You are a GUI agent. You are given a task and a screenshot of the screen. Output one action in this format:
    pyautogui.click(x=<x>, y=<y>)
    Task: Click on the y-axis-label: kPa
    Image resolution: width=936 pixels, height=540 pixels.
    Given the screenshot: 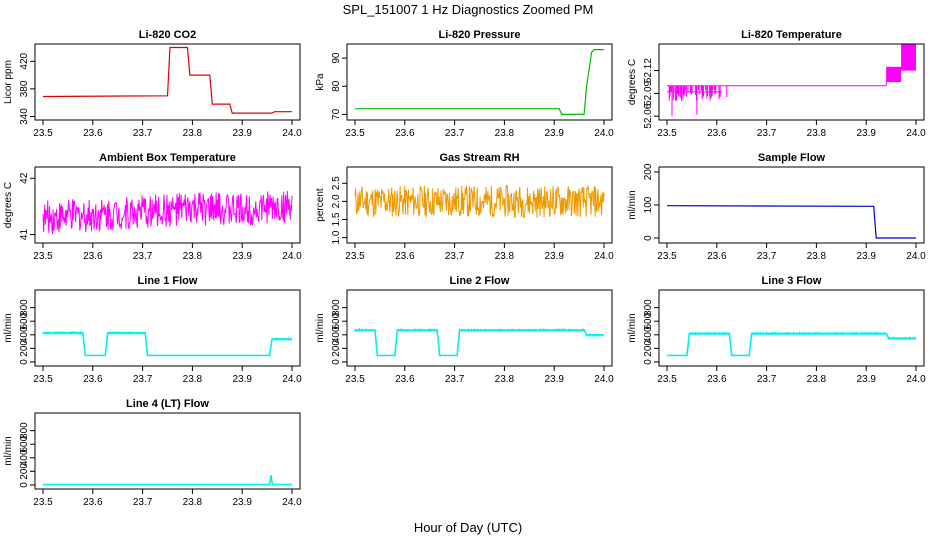 What is the action you would take?
    pyautogui.click(x=320, y=82)
    